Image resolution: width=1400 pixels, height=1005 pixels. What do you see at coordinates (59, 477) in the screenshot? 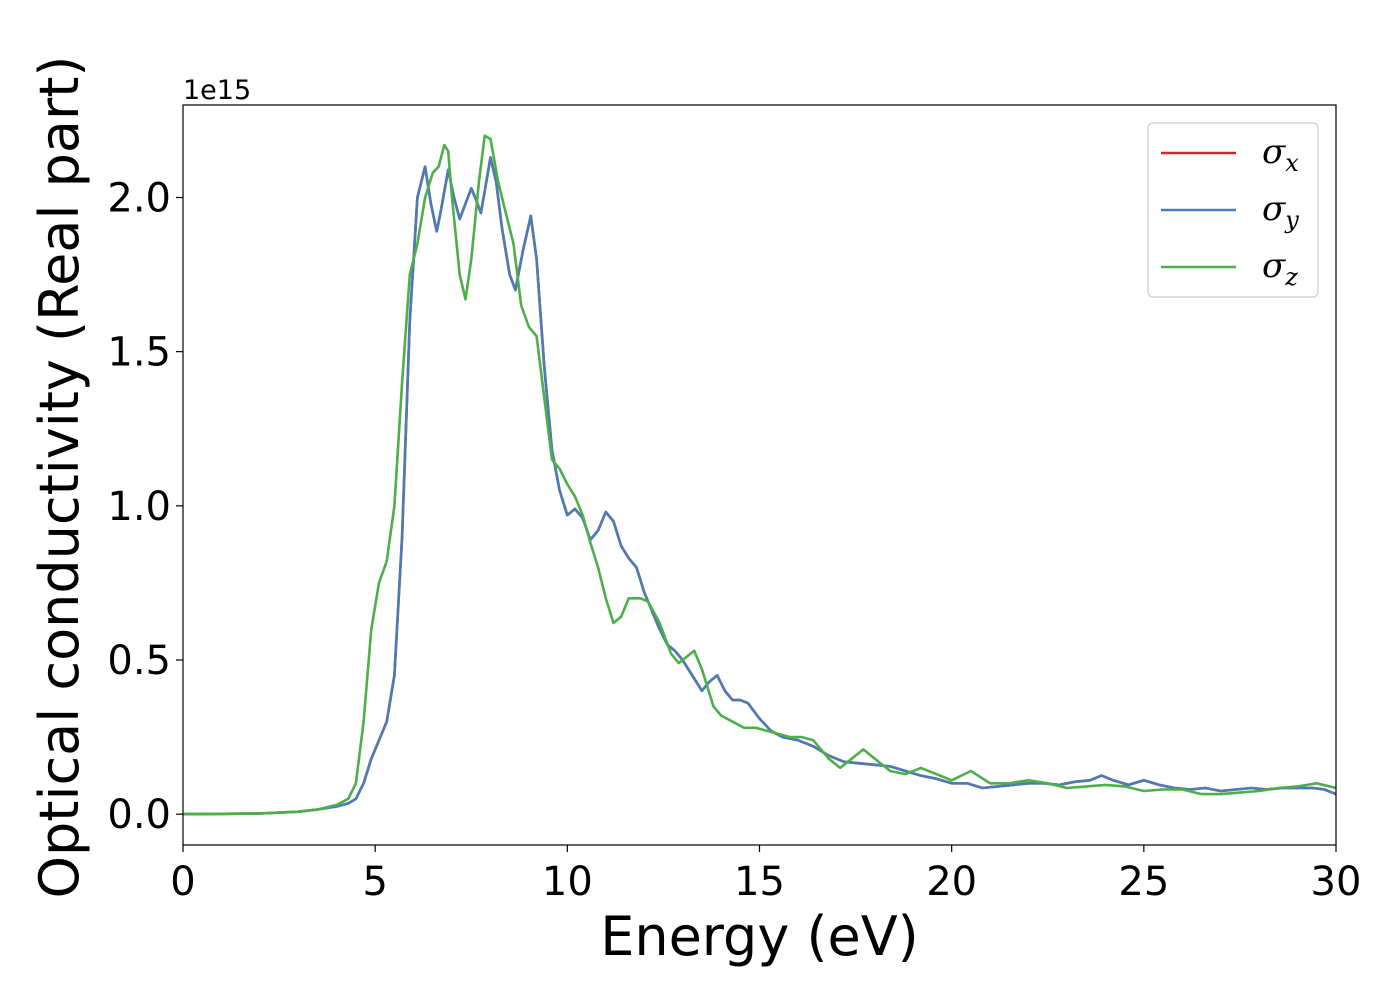
I see `y-axis-label: Optical conductivity (Real part)` at bounding box center [59, 477].